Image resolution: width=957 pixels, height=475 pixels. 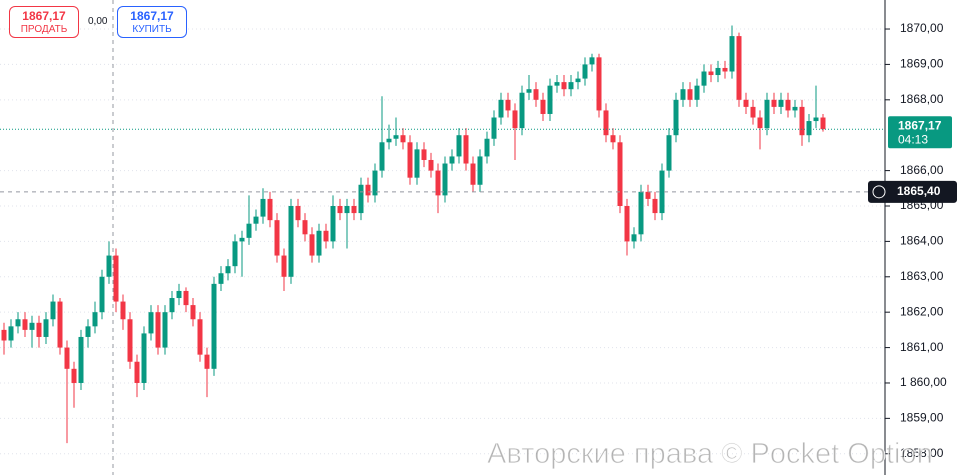 What do you see at coordinates (922, 170) in the screenshot?
I see `y-tick-label: 1866,00` at bounding box center [922, 170].